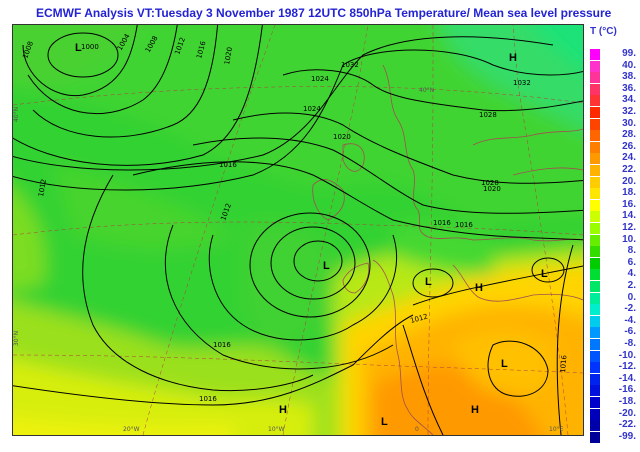 This screenshot has height=452, width=640. Describe the element at coordinates (629, 158) in the screenshot. I see `legend-value: 24.` at that location.